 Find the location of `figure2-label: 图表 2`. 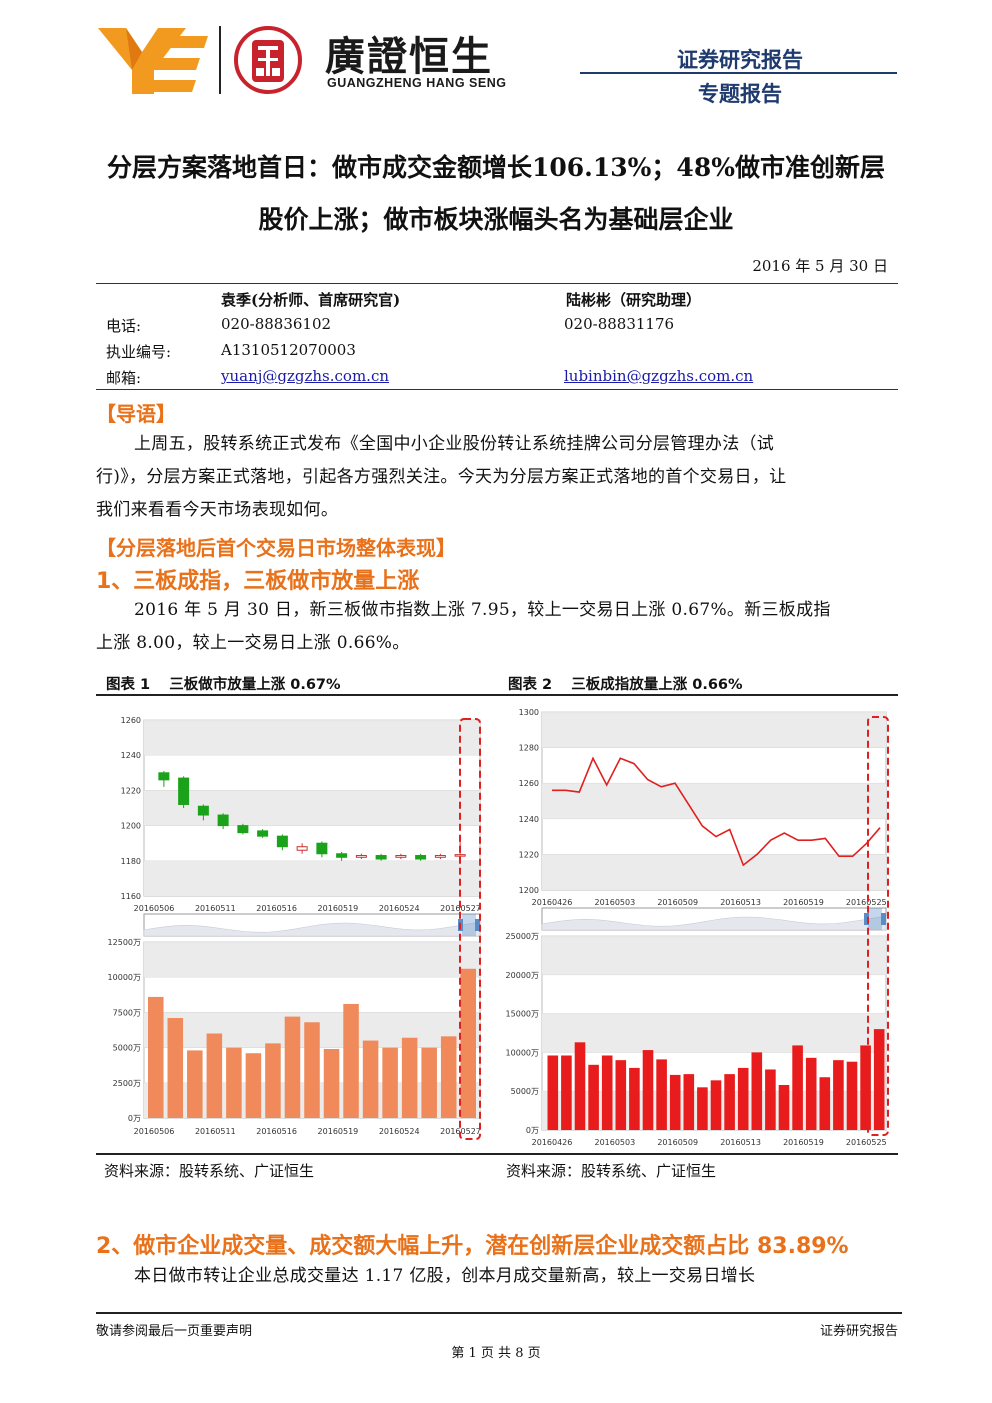

figure2-label: 图表 2 is located at coordinates (530, 685).